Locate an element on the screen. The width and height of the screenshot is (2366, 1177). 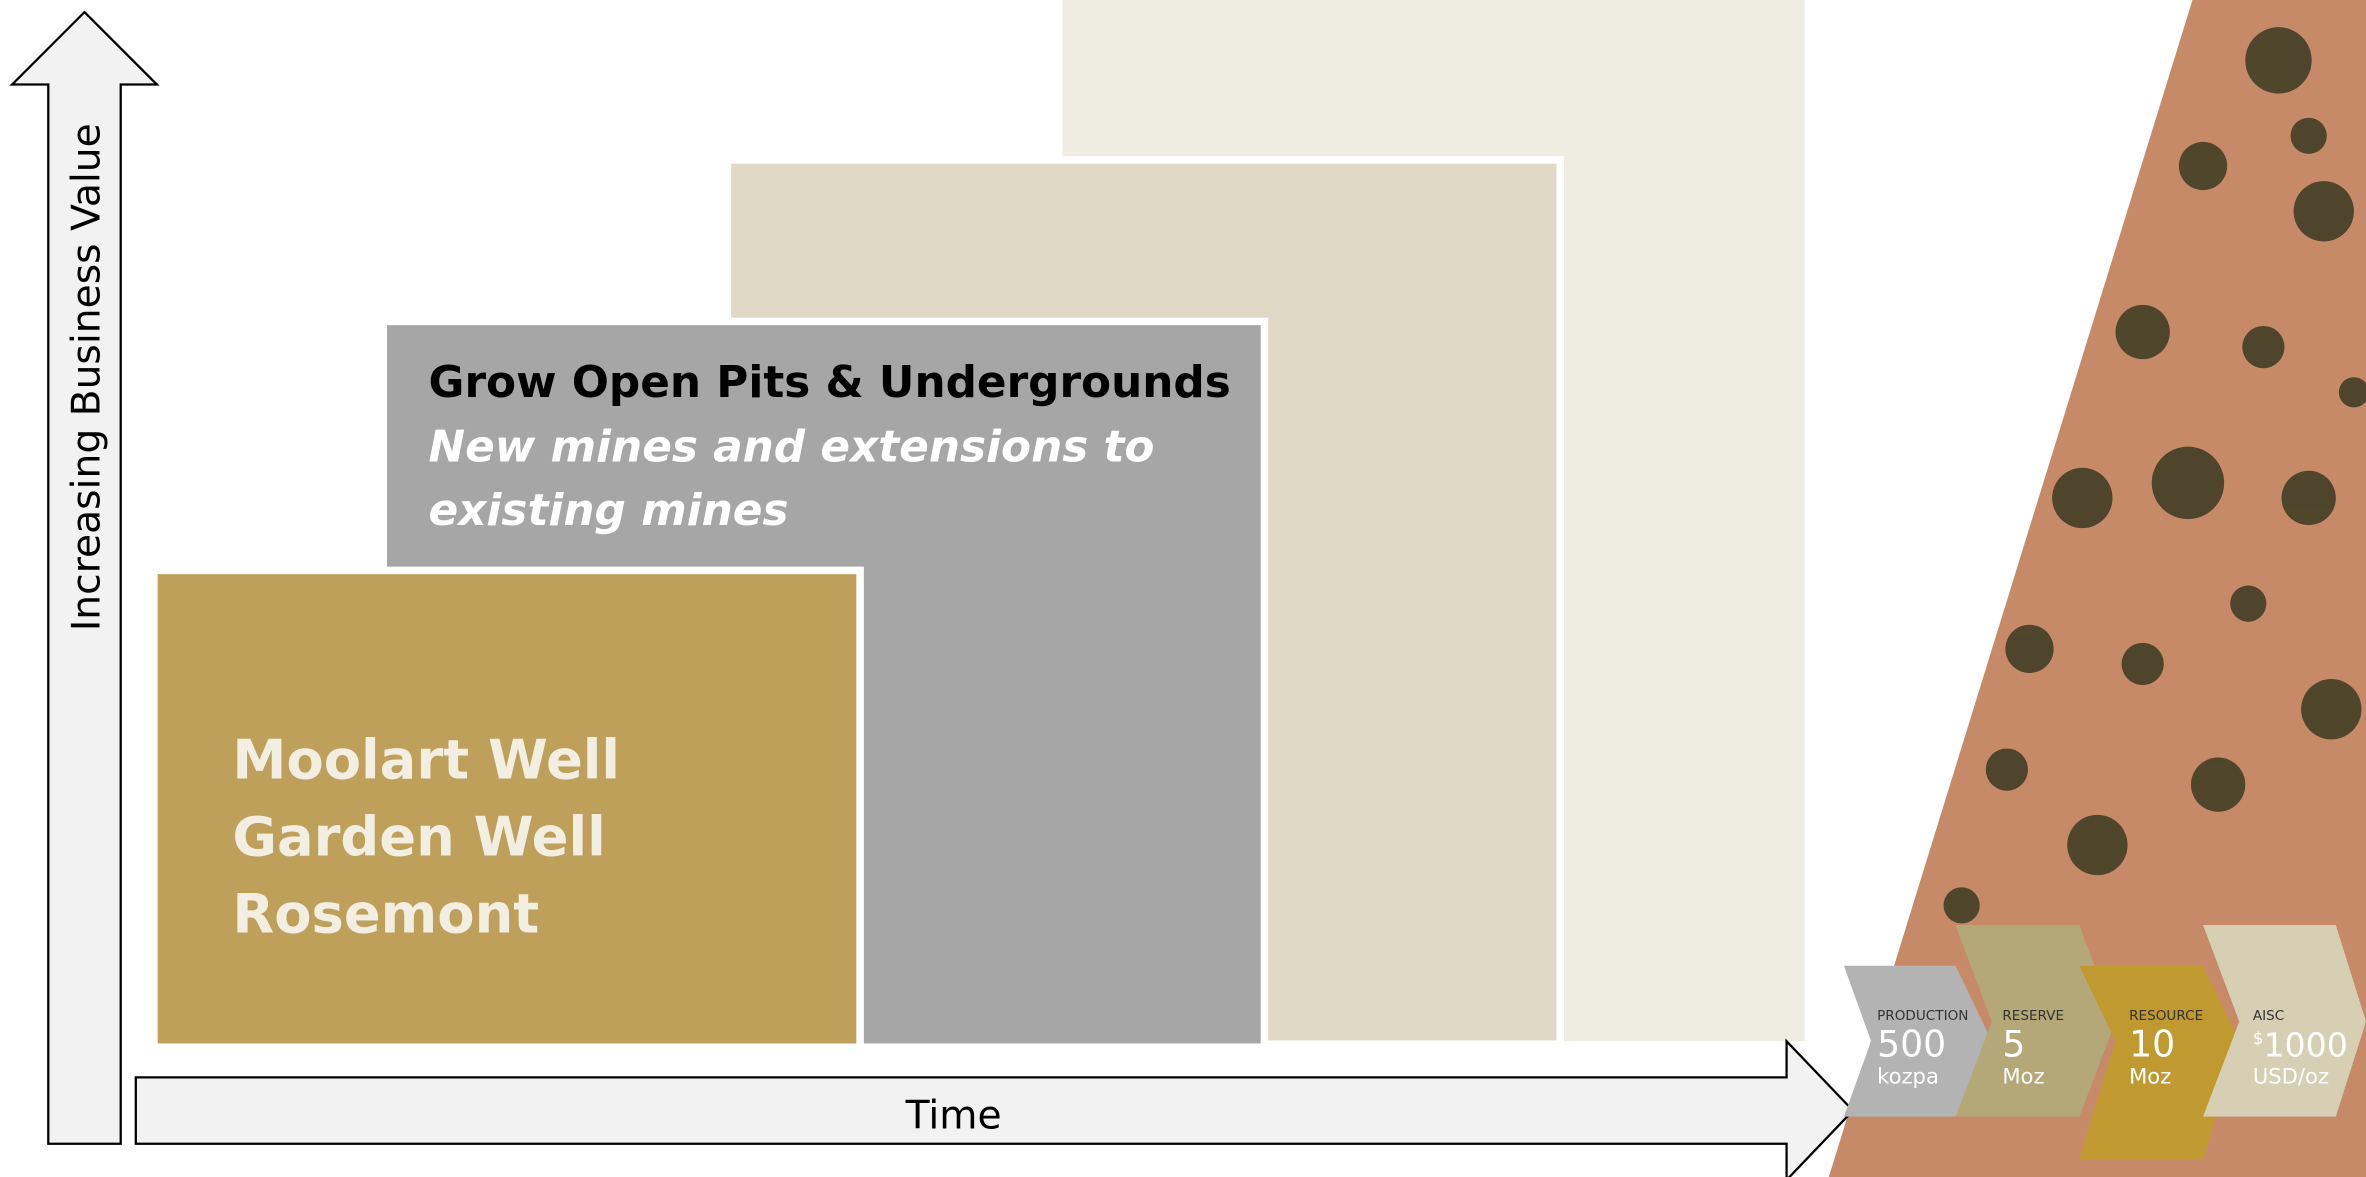
metric-value: 500 is located at coordinates (1911, 1043).